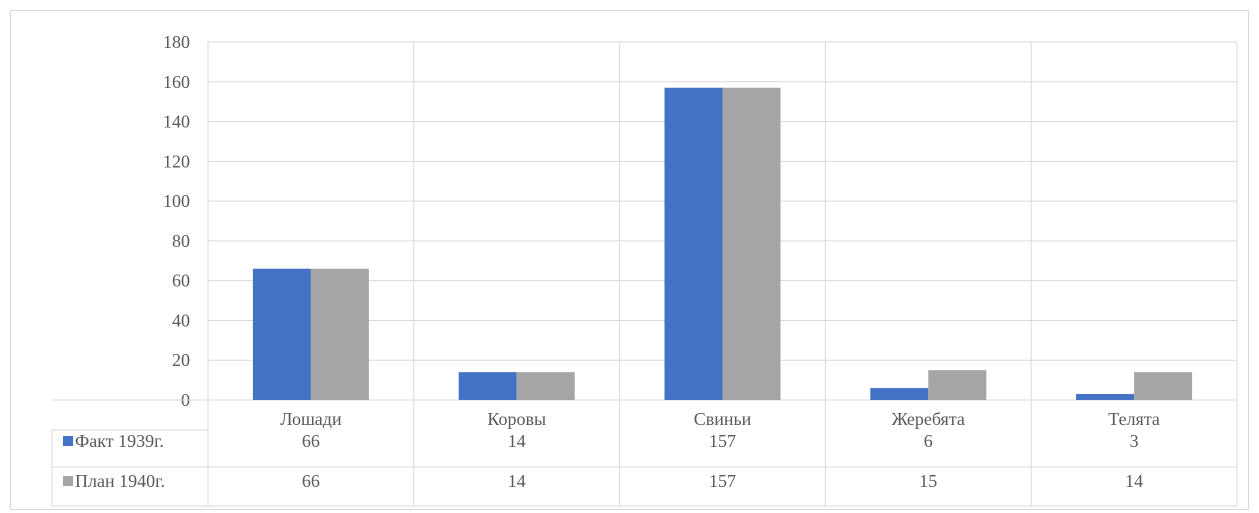 This screenshot has height=513, width=1259. What do you see at coordinates (119, 441) in the screenshot?
I see `legend-label: Факт 1939г.` at bounding box center [119, 441].